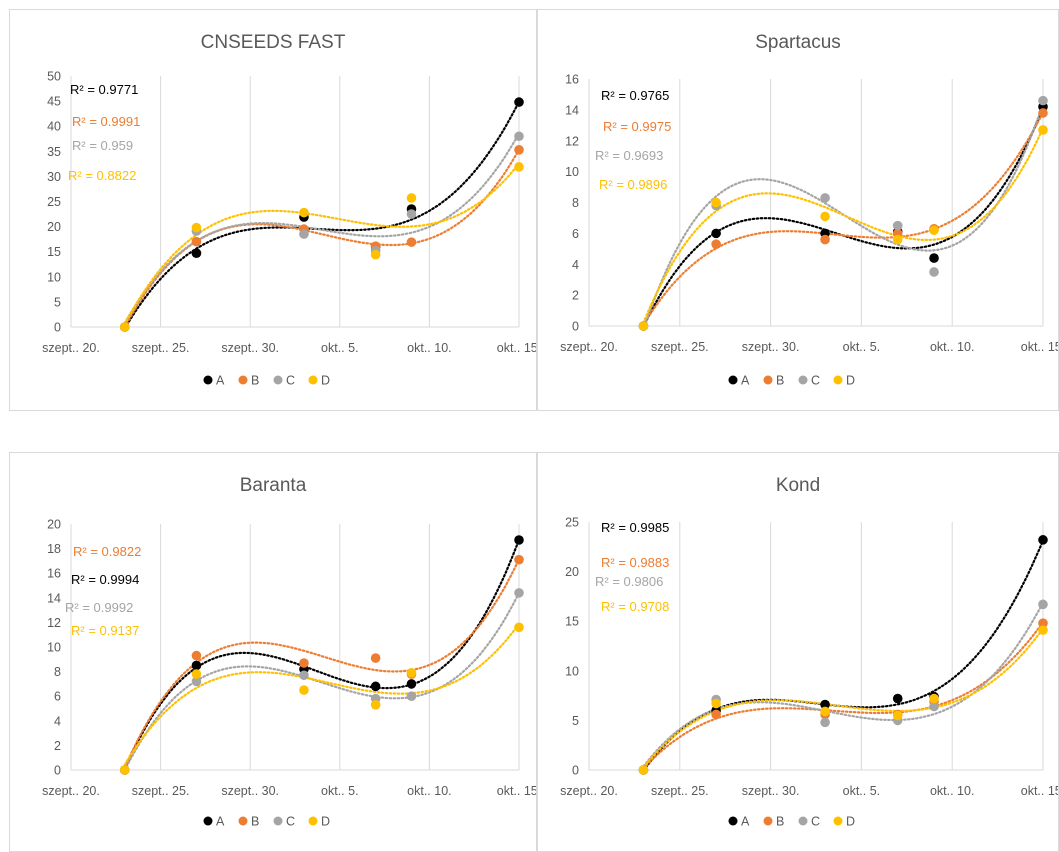 This screenshot has width=1059, height=852. I want to click on y-tick-label: 14, so click(572, 110).